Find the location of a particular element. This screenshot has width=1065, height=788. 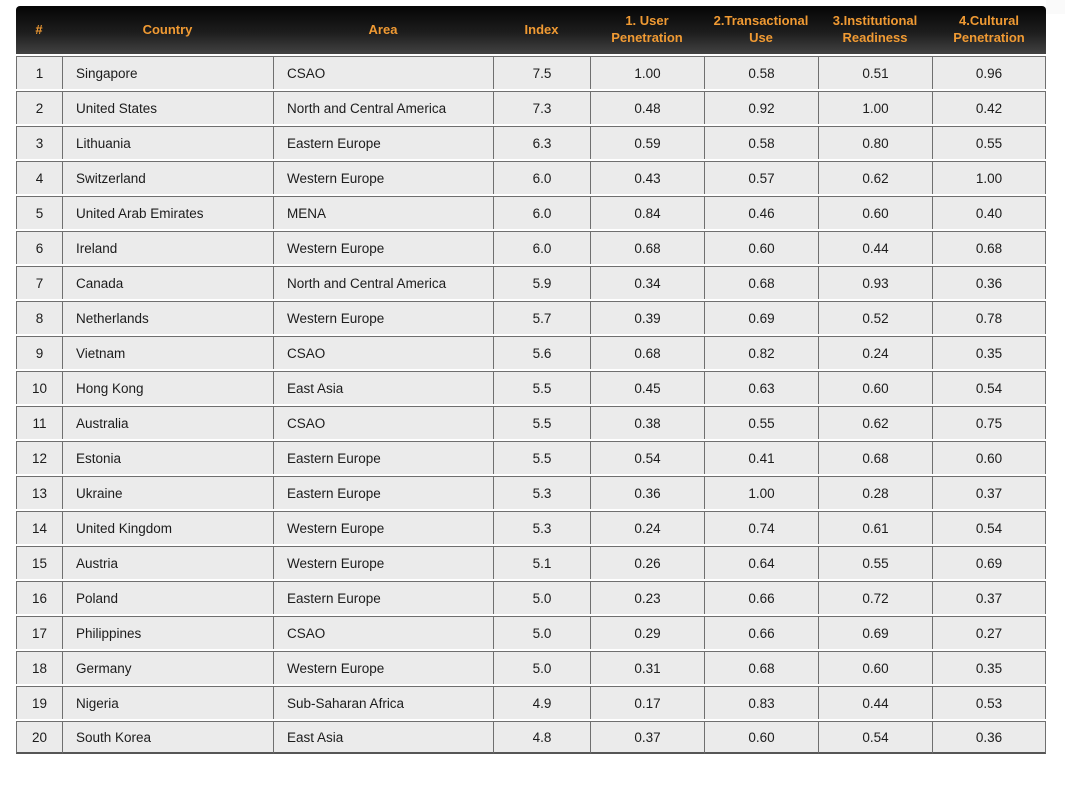

cell-transactional-use: 0.57 is located at coordinates (761, 177).